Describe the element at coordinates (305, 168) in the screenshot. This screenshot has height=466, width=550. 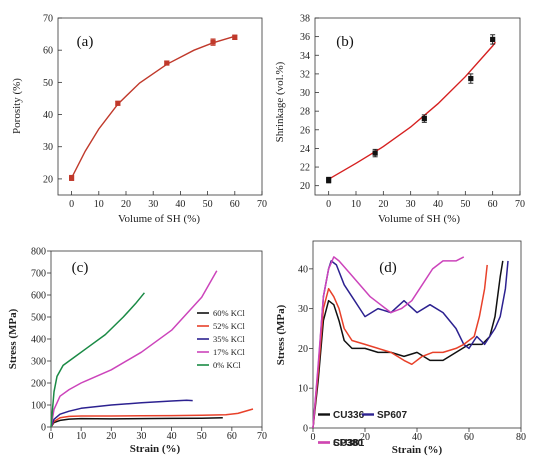
I see `y-tick-label: 22` at that location.